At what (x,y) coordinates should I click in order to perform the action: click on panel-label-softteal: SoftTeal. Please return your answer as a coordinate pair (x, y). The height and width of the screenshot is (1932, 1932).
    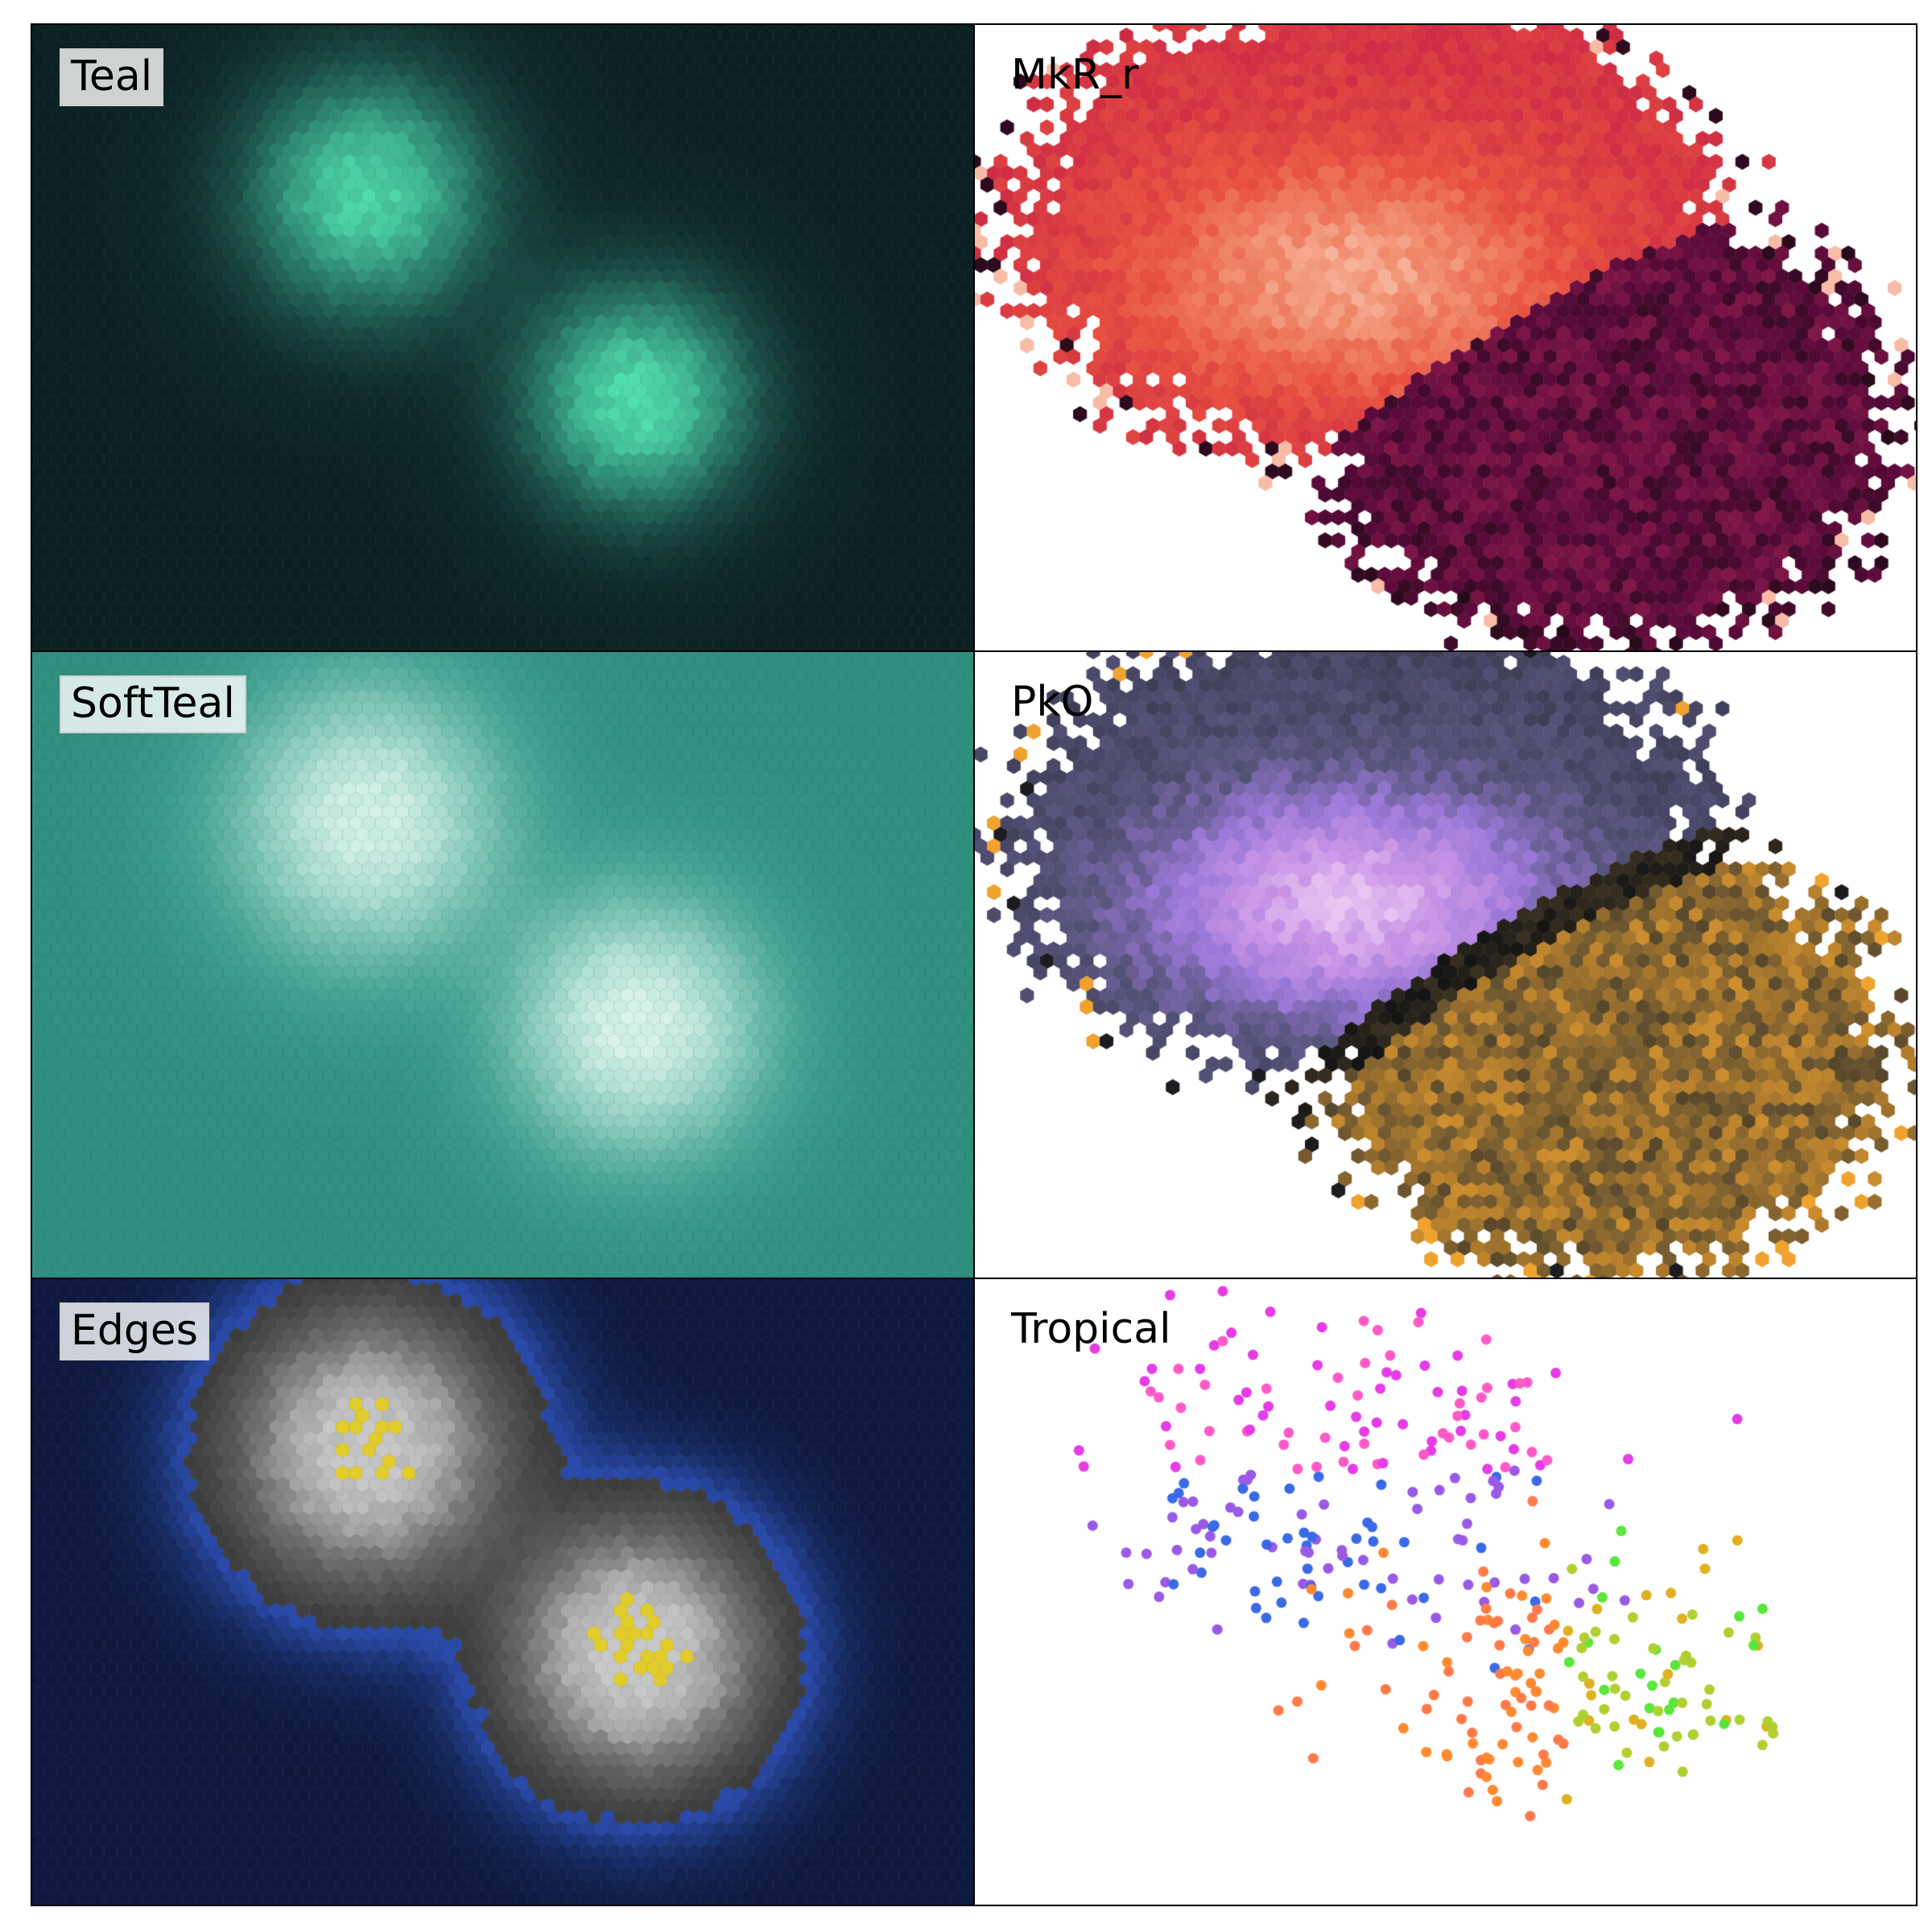
    Looking at the image, I should click on (153, 704).